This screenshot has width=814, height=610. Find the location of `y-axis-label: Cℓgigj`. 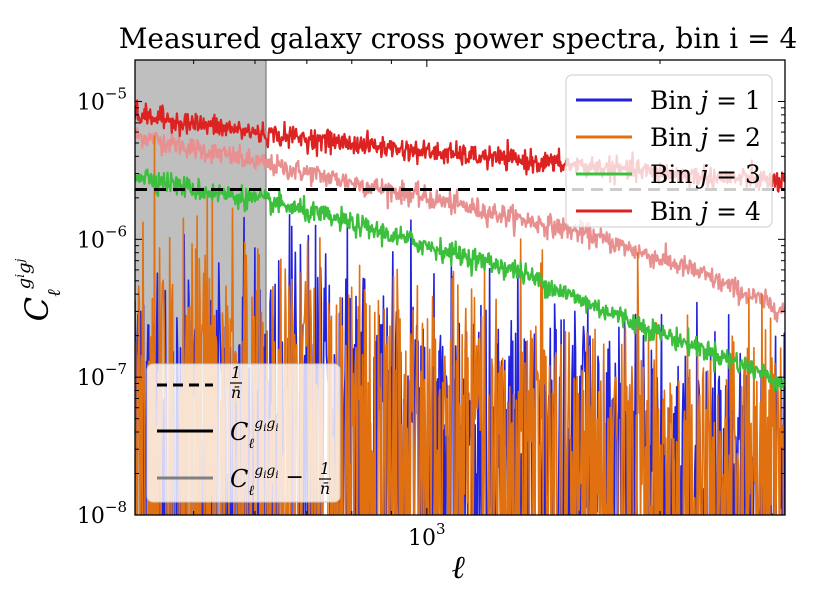

y-axis-label: Cℓgigj is located at coordinates (39, 289).